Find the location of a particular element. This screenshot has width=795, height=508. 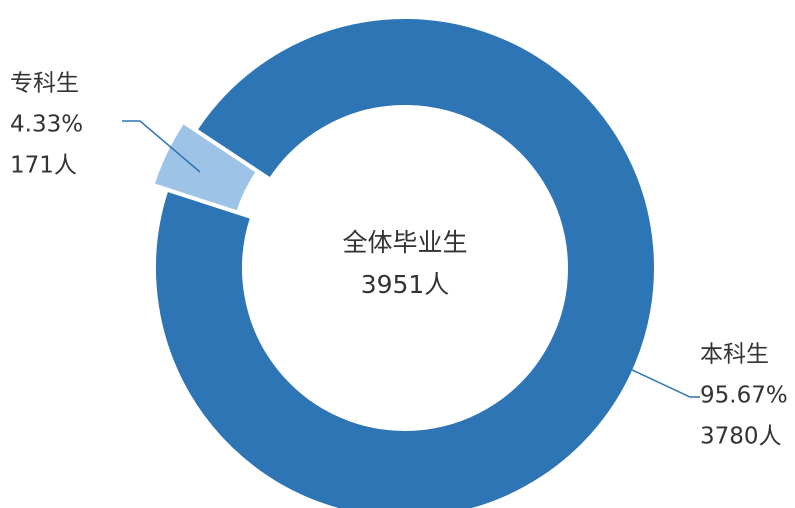

category-label: 本科生 is located at coordinates (734, 355).